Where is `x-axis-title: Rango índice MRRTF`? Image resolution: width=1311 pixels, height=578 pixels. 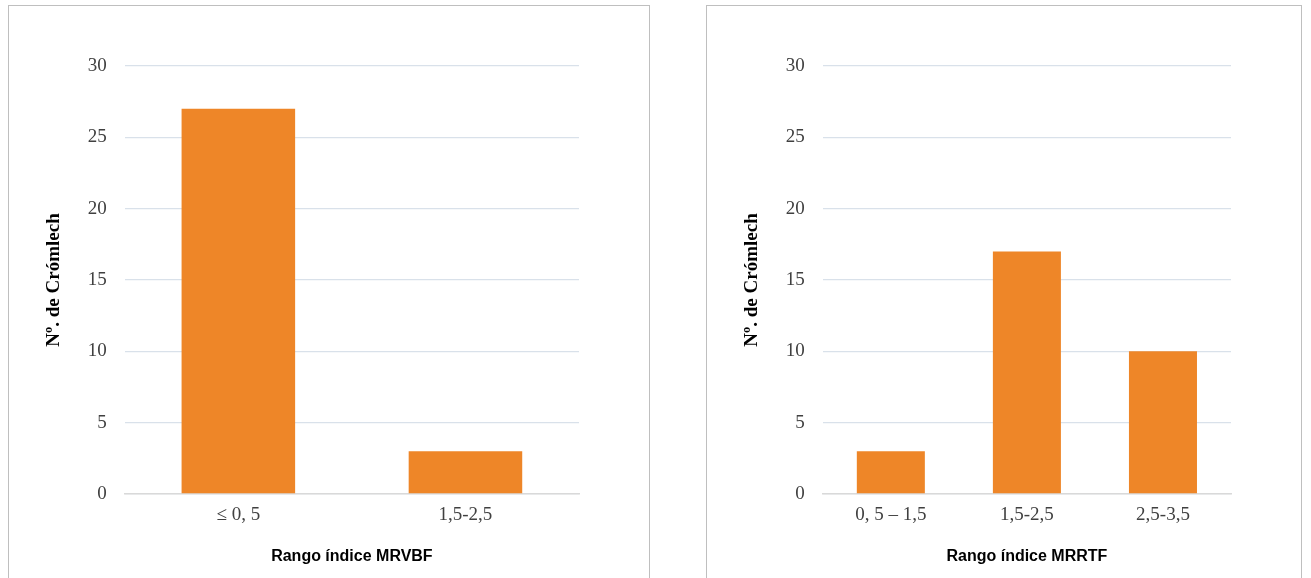 x-axis-title: Rango índice MRRTF is located at coordinates (1027, 555).